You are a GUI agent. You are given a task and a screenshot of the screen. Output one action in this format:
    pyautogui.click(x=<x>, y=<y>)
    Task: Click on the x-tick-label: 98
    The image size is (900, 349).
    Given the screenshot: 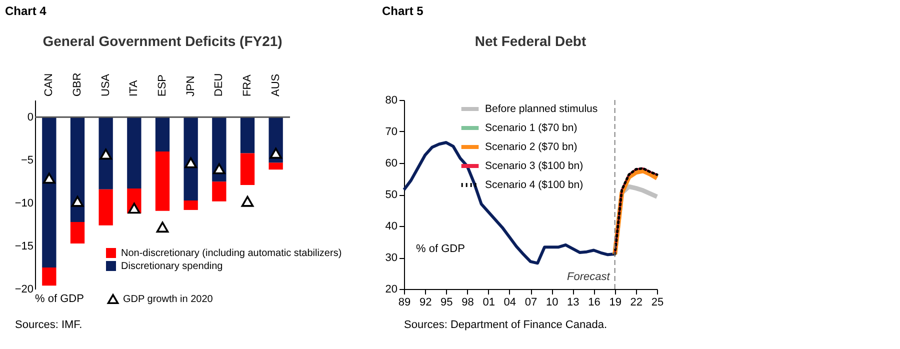 What is the action you would take?
    pyautogui.click(x=468, y=302)
    